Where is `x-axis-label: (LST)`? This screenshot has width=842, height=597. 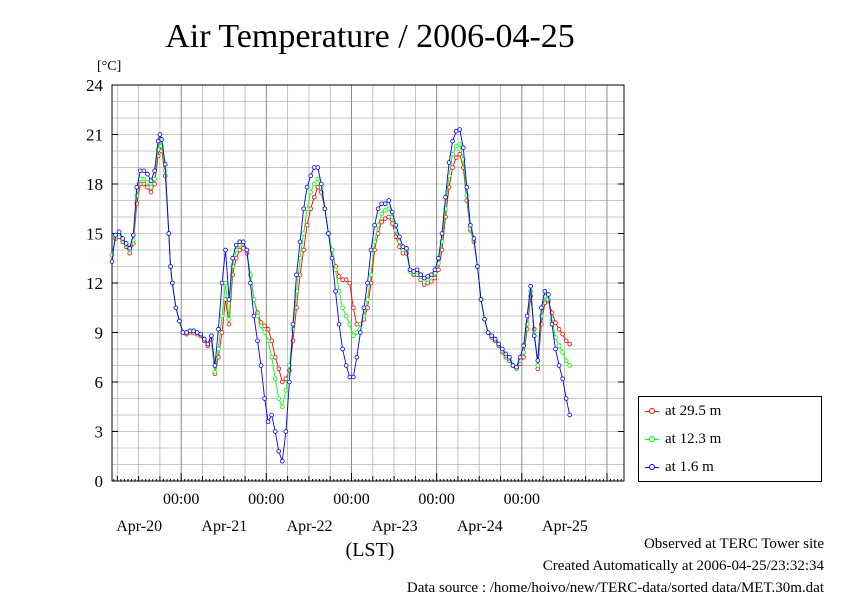 x-axis-label: (LST) is located at coordinates (370, 550).